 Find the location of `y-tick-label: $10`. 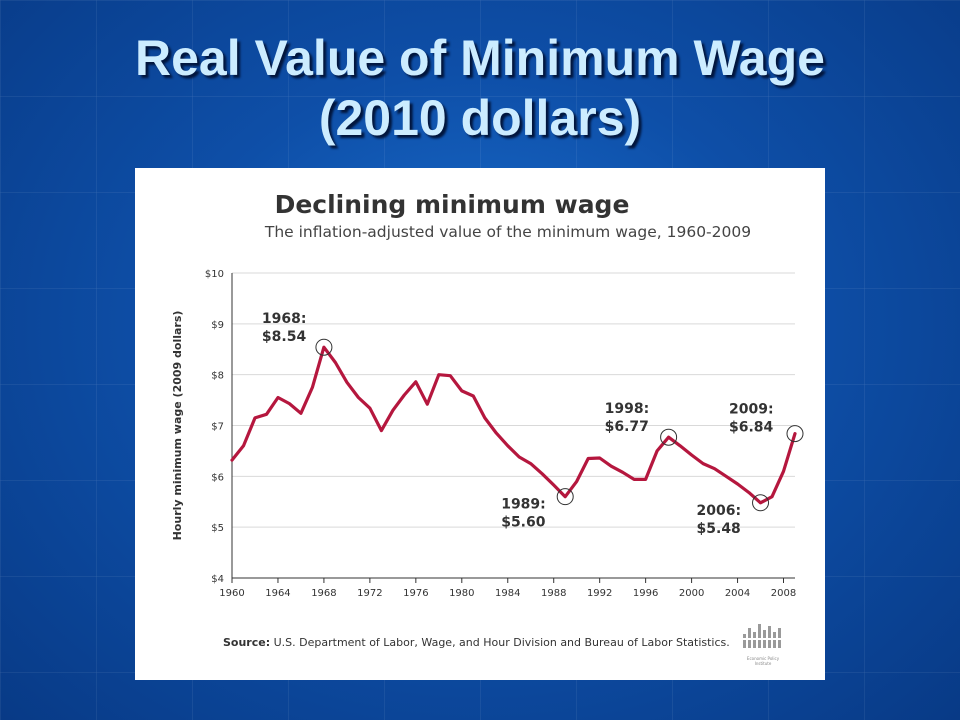

y-tick-label: $10 is located at coordinates (214, 274).